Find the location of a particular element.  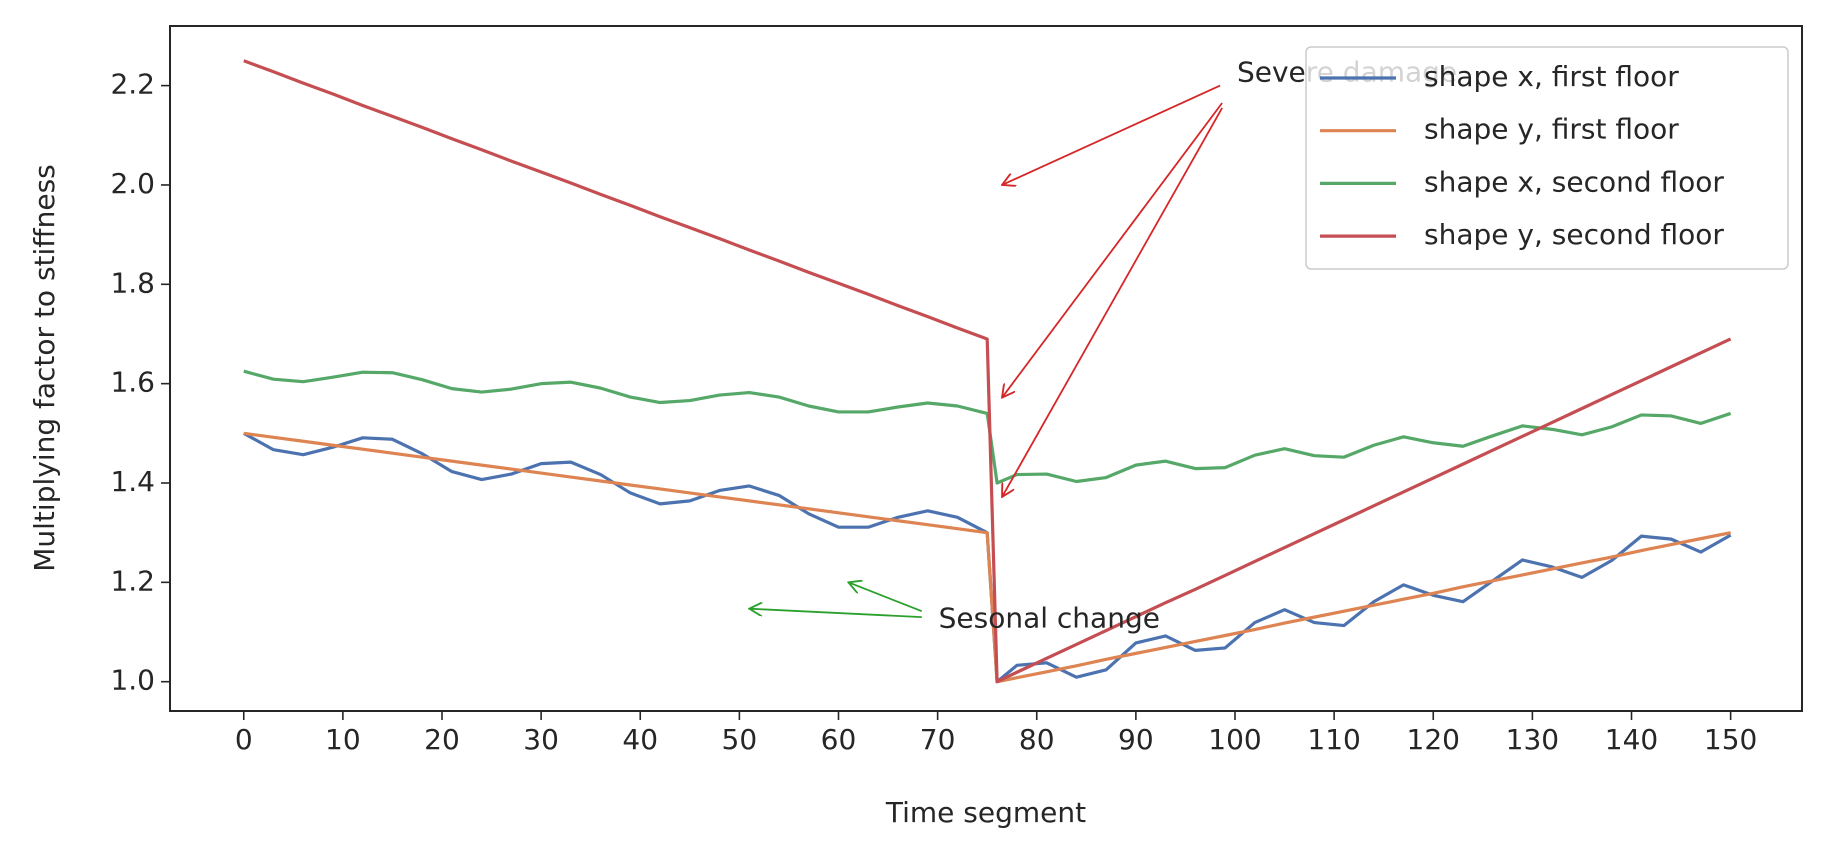

legend-label: shape y, first floor is located at coordinates (1551, 129).